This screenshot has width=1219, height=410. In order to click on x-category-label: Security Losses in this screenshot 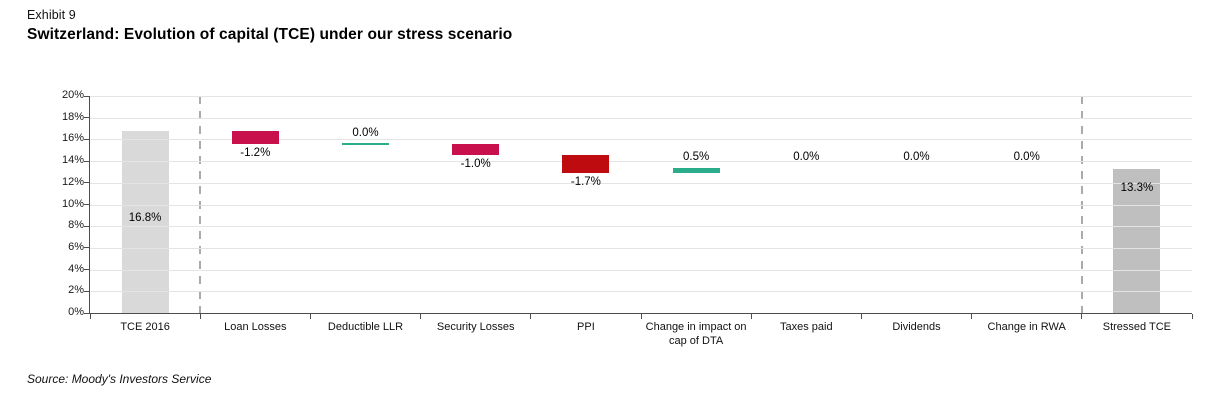, I will do `click(475, 327)`.